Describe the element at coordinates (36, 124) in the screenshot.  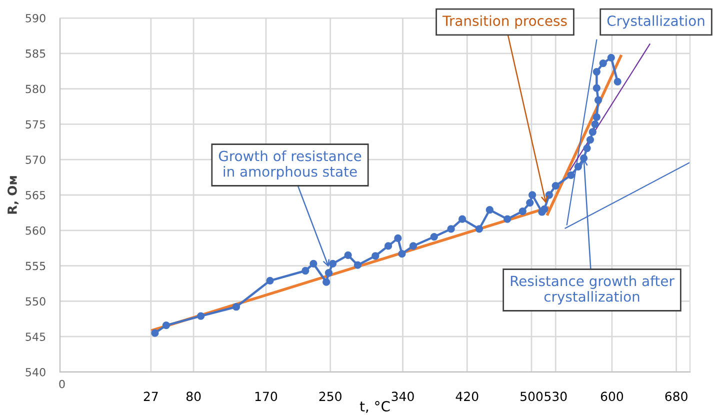
I see `y-tick-label: 575` at that location.